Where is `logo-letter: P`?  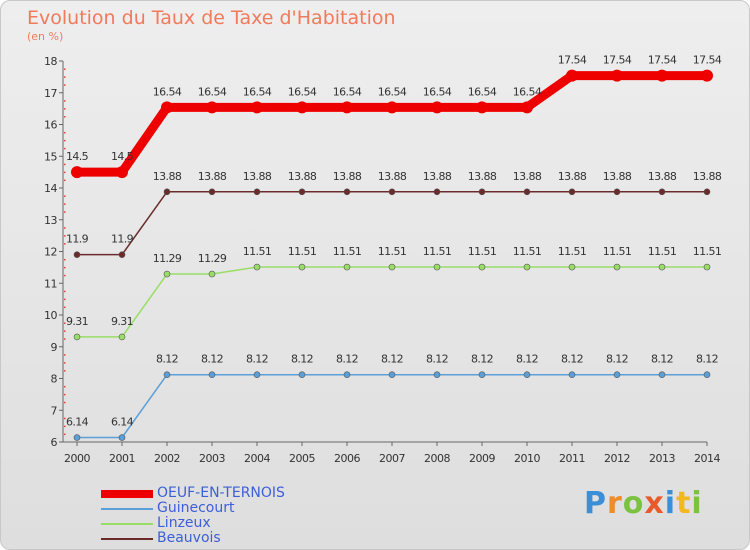
logo-letter: P is located at coordinates (595, 503).